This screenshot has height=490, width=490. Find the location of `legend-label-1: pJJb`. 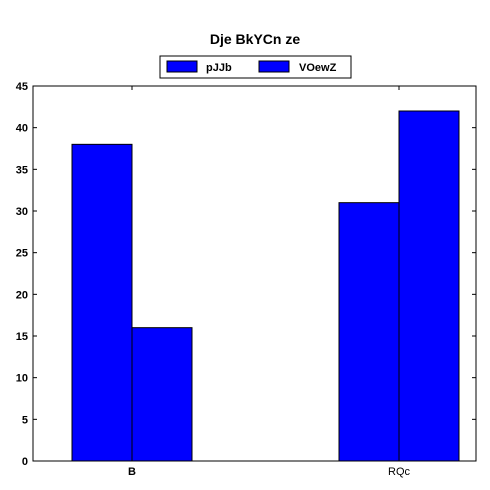

legend-label-1: pJJb is located at coordinates (219, 68).